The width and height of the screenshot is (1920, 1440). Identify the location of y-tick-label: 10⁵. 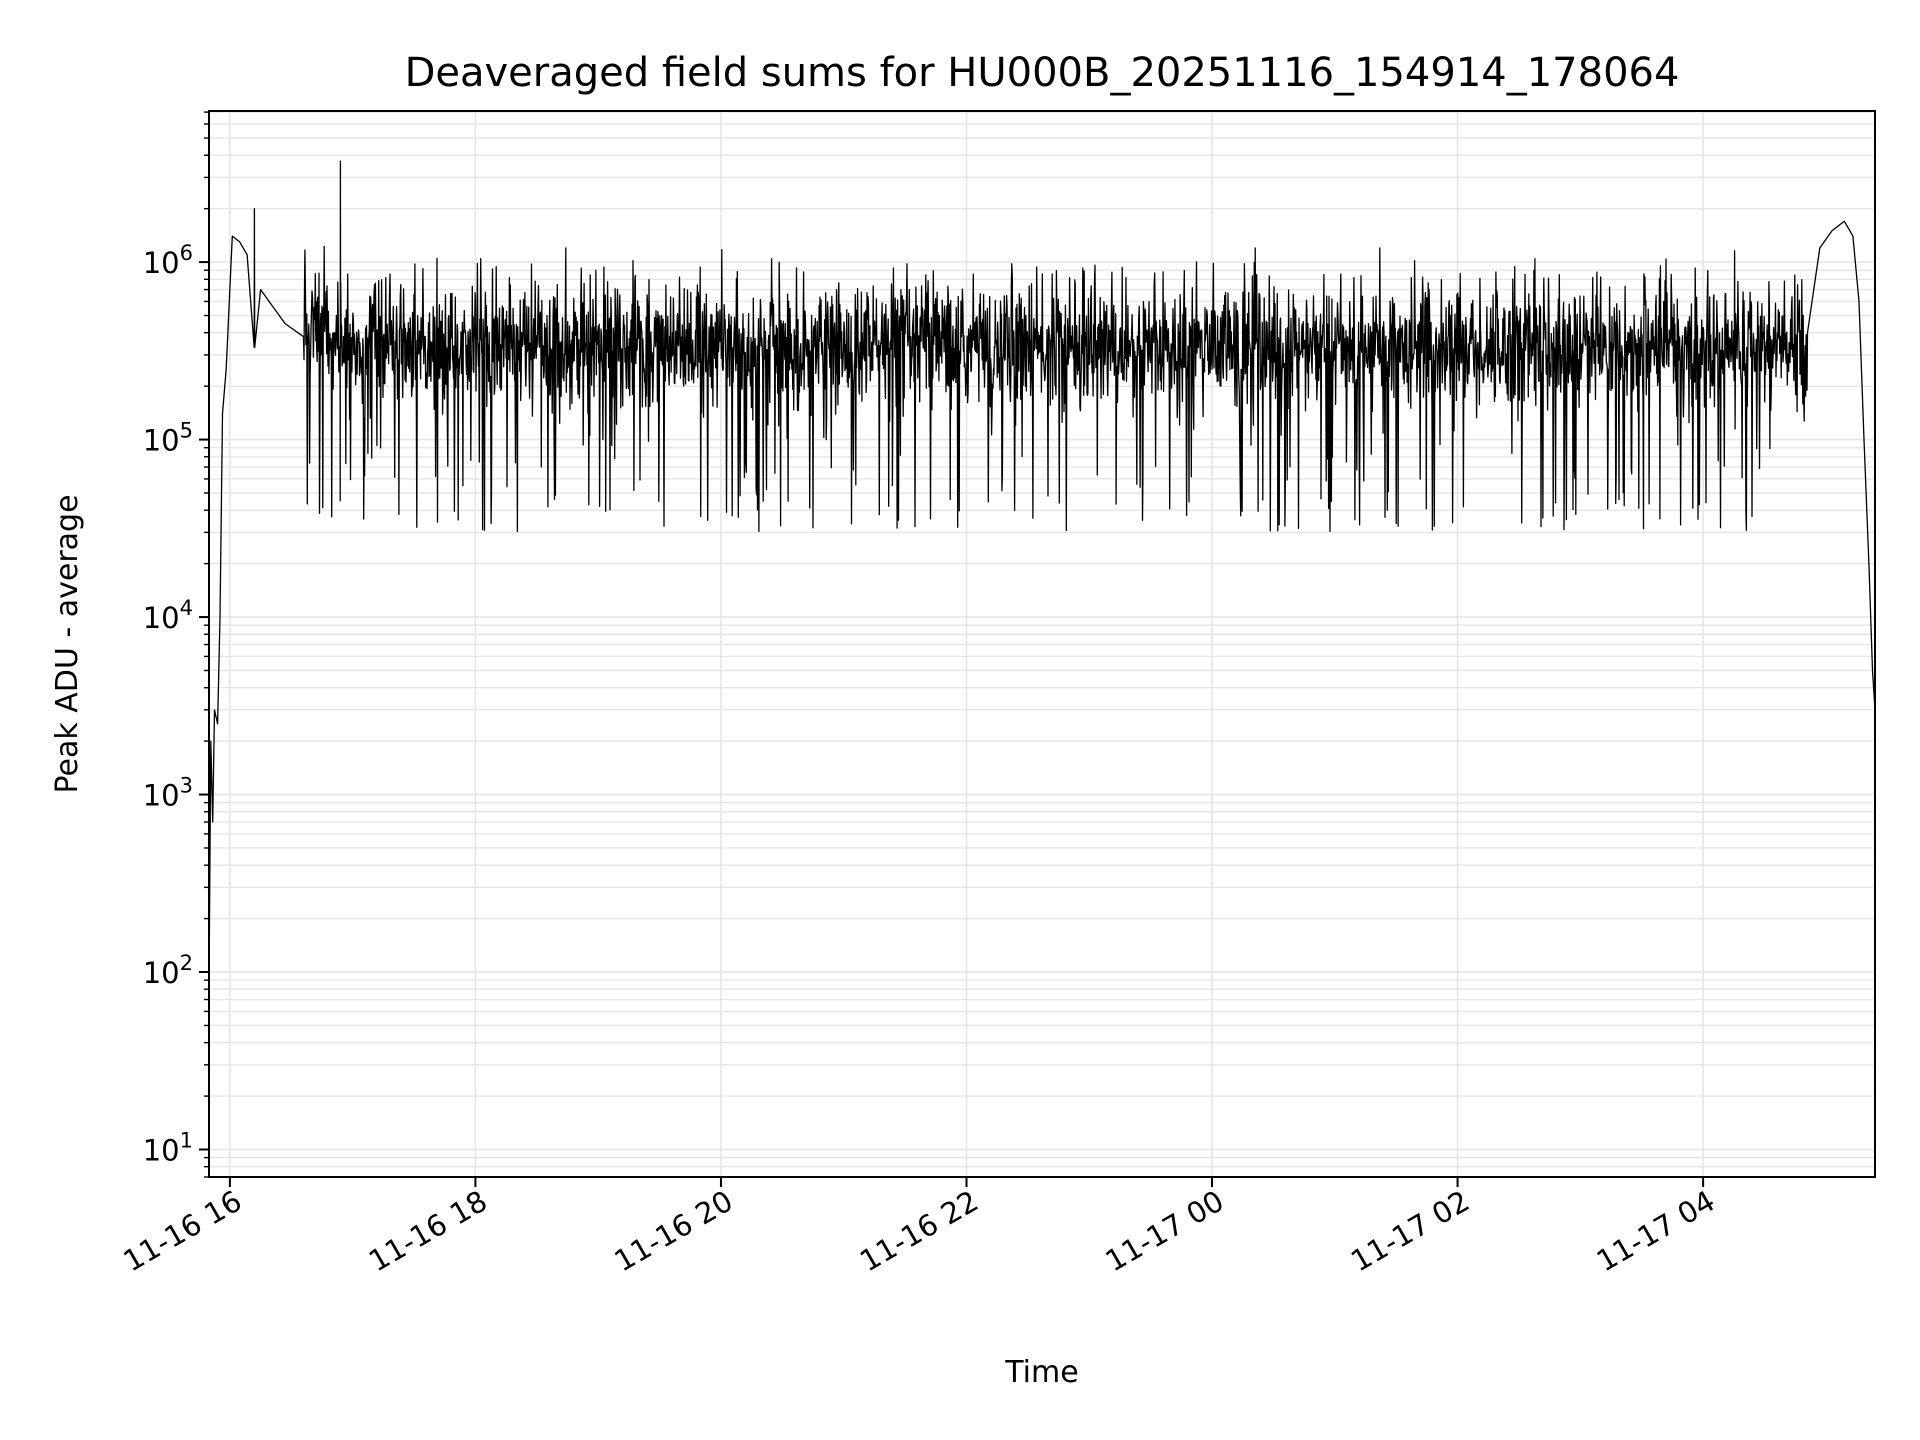
(168, 438).